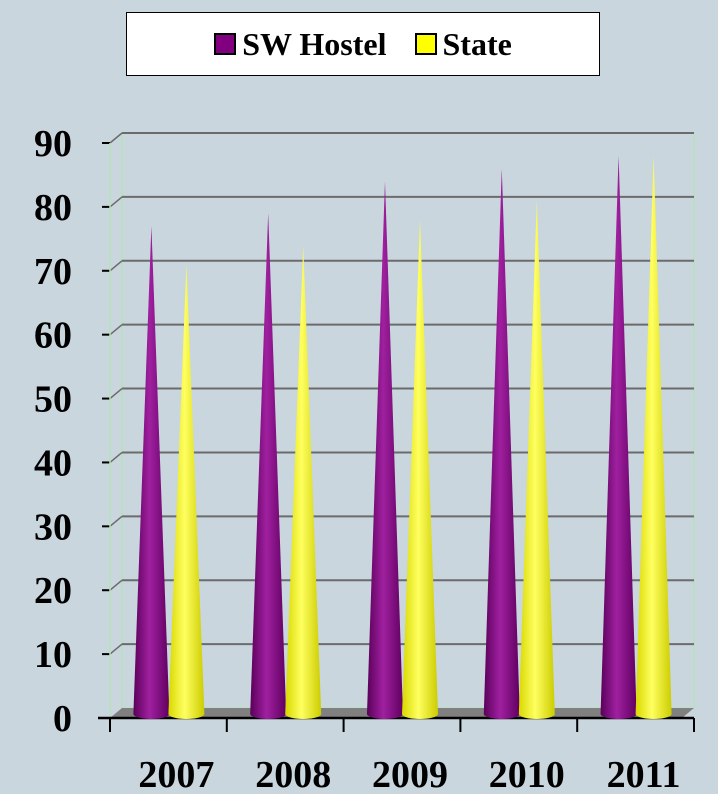  I want to click on cone-sw-hostel-2011, so click(618, 437).